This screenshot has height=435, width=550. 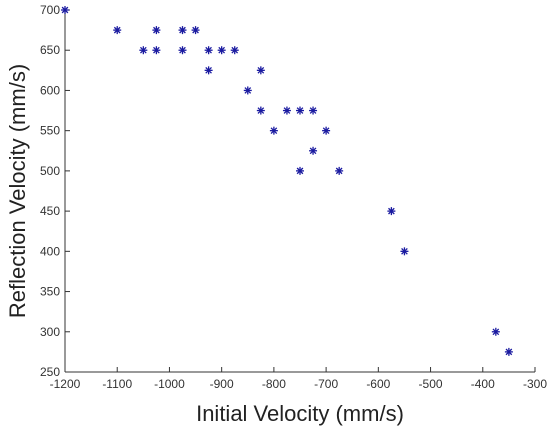 What do you see at coordinates (17, 191) in the screenshot?
I see `y-axis-title: Reflection Velocity (mm/s)` at bounding box center [17, 191].